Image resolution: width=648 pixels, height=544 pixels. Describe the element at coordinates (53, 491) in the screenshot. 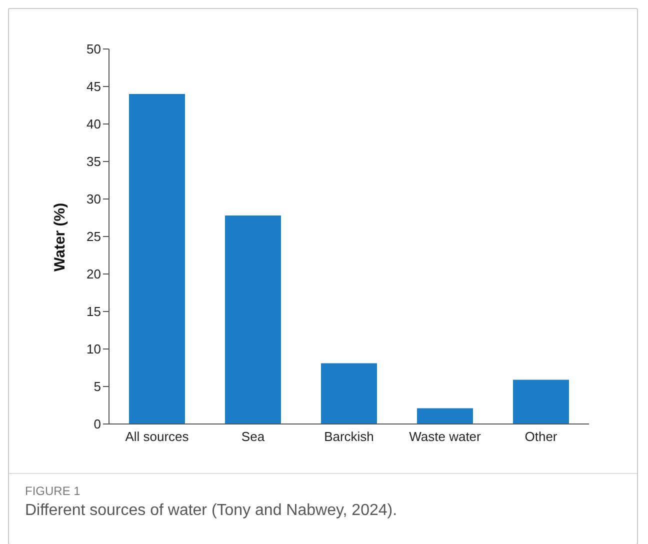

I see `caption: FIGURE 1` at that location.